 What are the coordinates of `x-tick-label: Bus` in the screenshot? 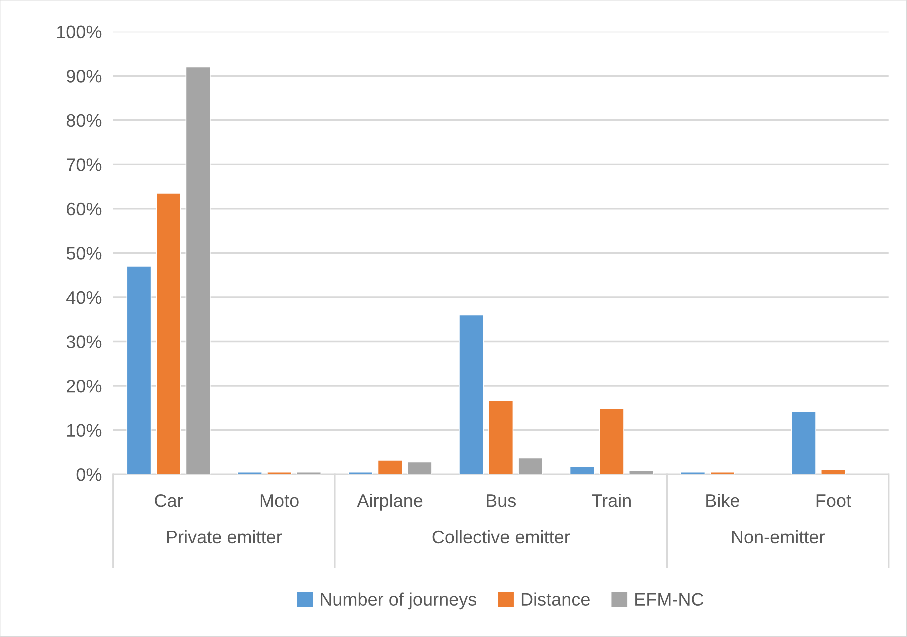 It's located at (501, 501).